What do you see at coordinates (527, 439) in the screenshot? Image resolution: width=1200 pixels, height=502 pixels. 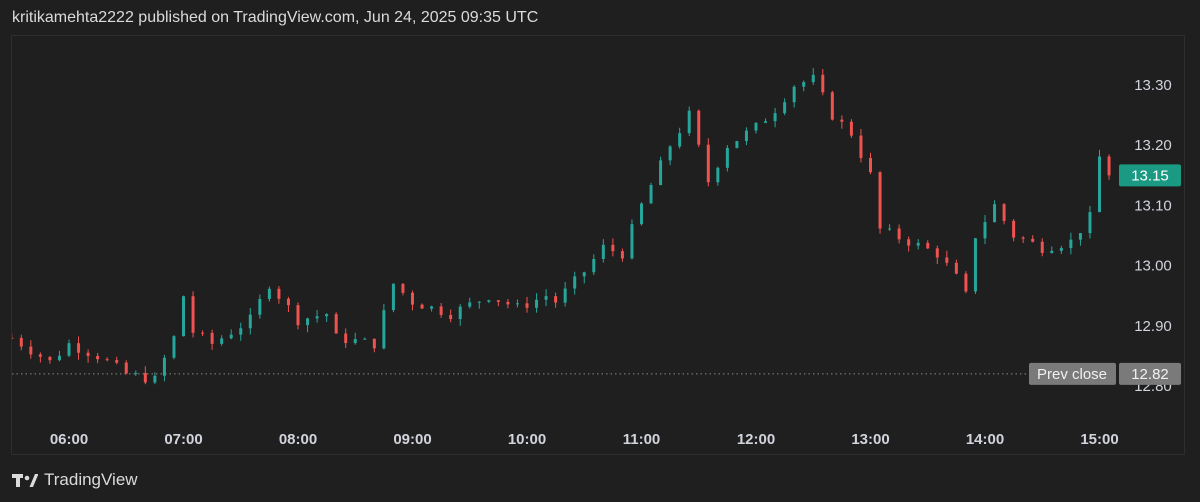 I see `x-tick-label: 10:00` at bounding box center [527, 439].